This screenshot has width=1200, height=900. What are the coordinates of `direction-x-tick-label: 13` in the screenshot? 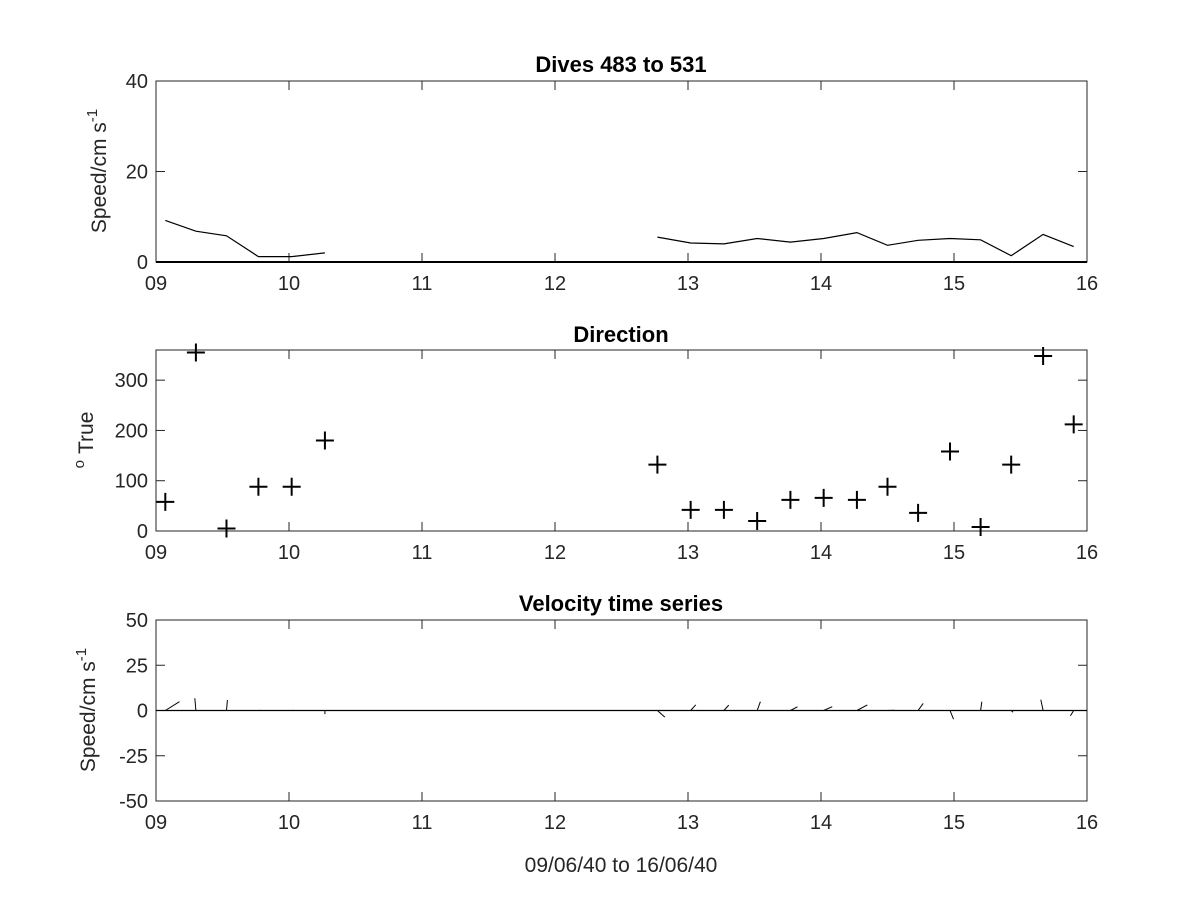 It's located at (688, 553).